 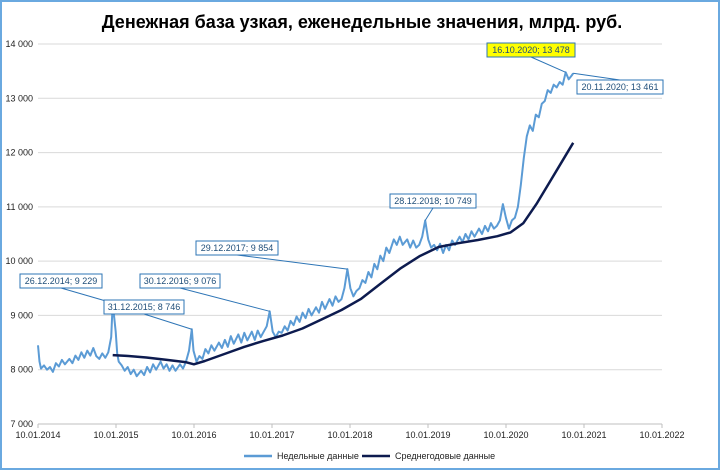 What do you see at coordinates (427, 435) in the screenshot?
I see `x-tick-label: 10.01.2019` at bounding box center [427, 435].